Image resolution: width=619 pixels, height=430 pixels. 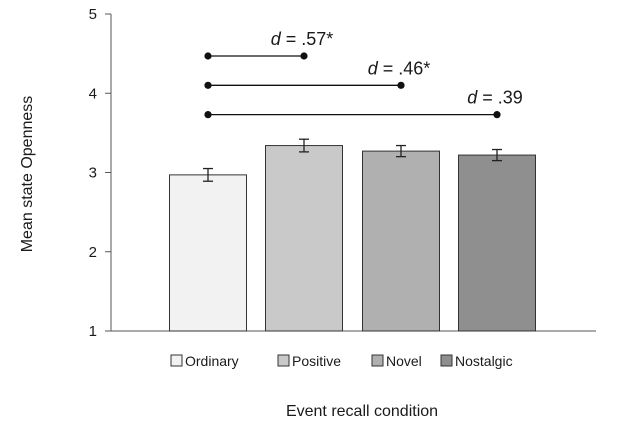 I want to click on effect-size-value: = .39, so click(x=500, y=98).